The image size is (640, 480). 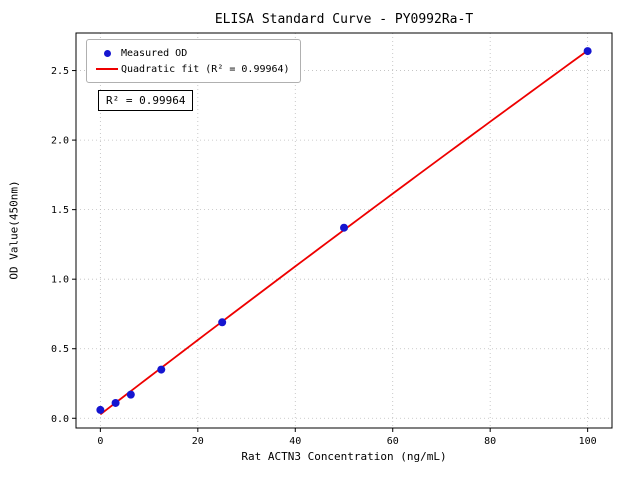 I want to click on x-axis-label: Rat ACTN3 Concentration (ng/mL), so click(x=344, y=456).